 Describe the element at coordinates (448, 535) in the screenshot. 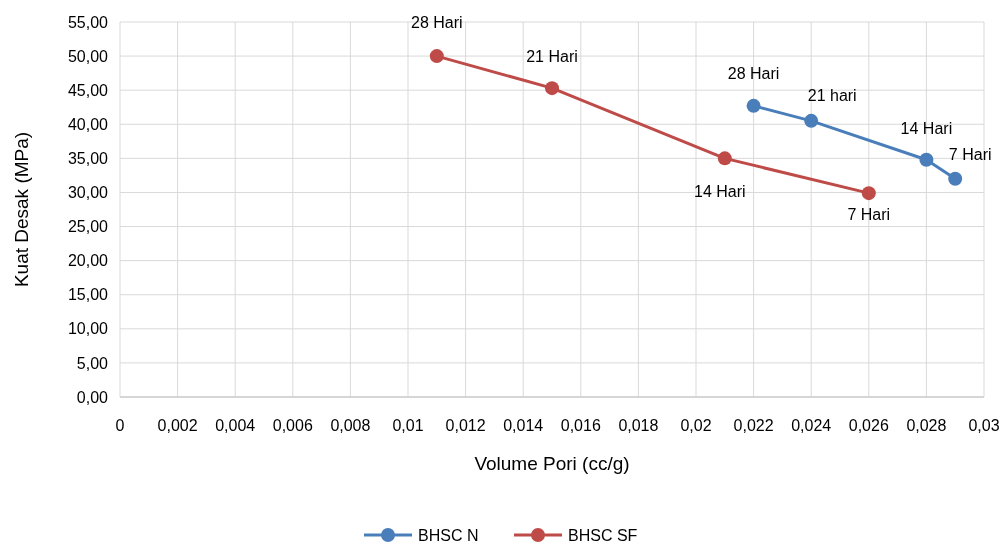

I see `legend-label: BHSC N` at that location.